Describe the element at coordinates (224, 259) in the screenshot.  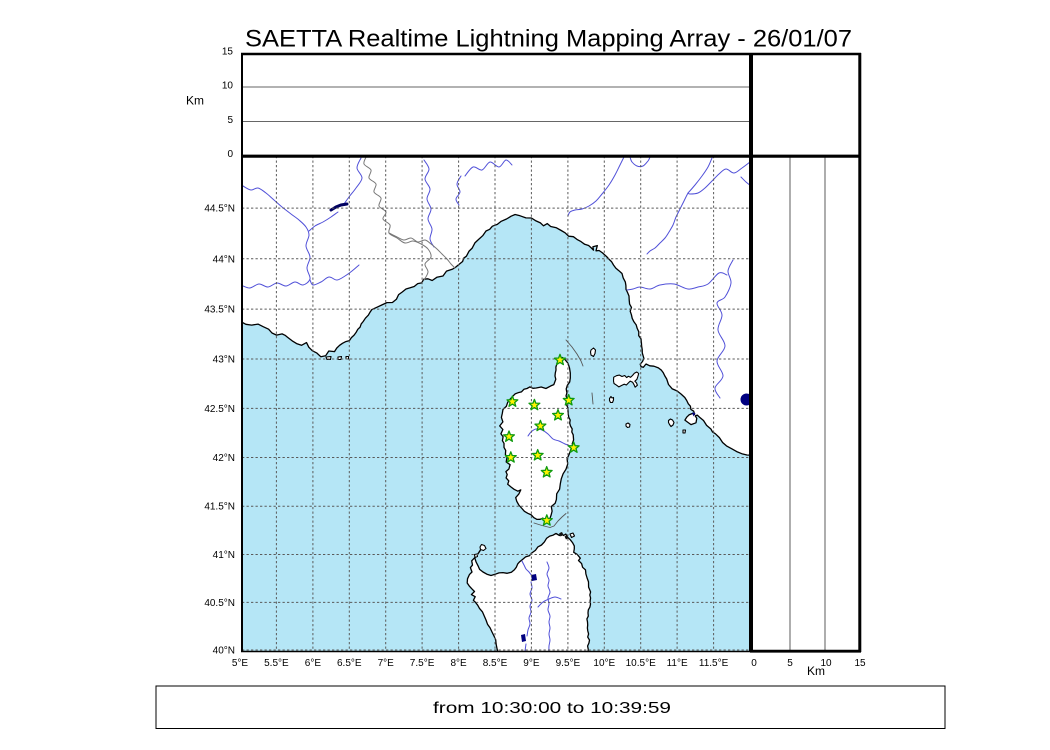
I see `svg-text: 44°N` at that location.